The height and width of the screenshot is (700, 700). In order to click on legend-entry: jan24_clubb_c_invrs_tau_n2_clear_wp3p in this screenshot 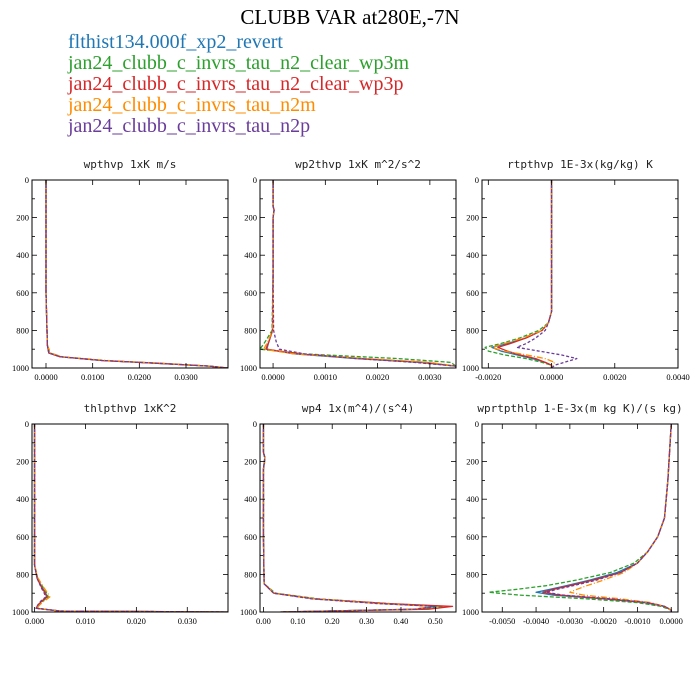, I will do `click(235, 84)`.